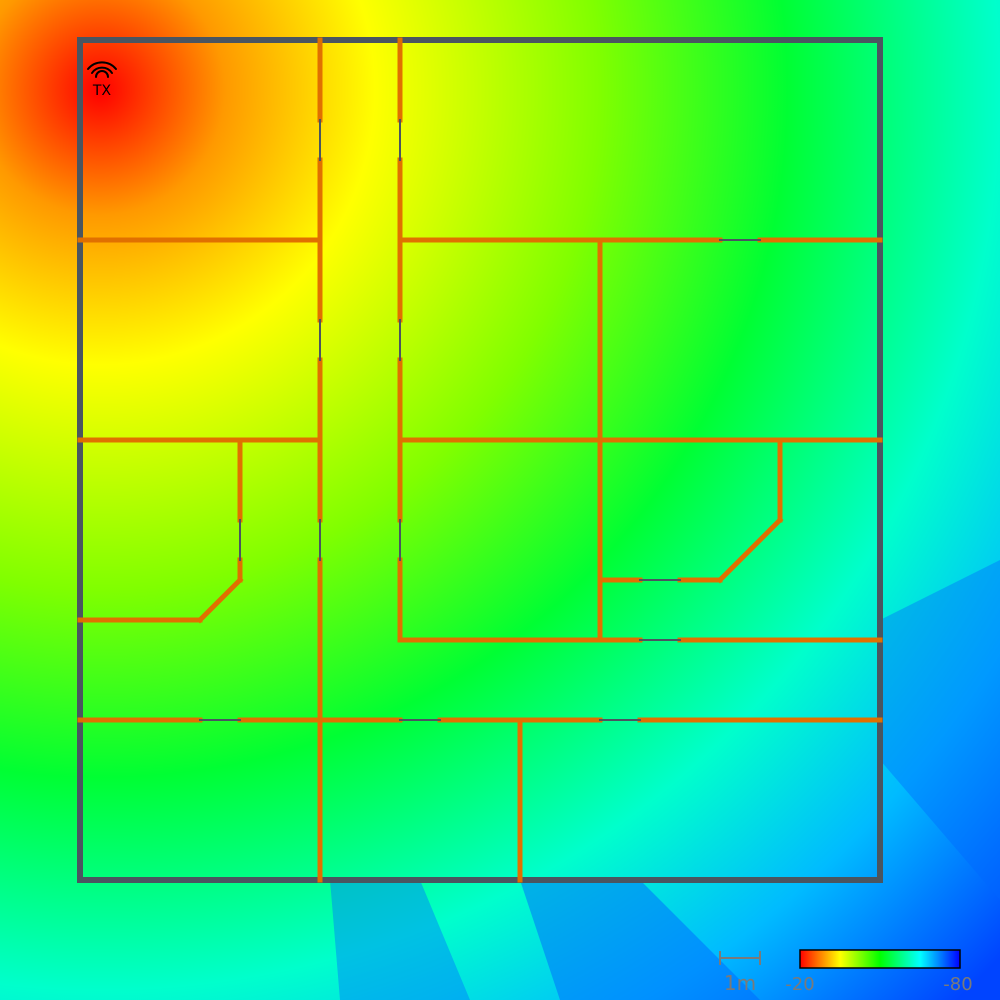  I want to click on colorbar, so click(880, 959).